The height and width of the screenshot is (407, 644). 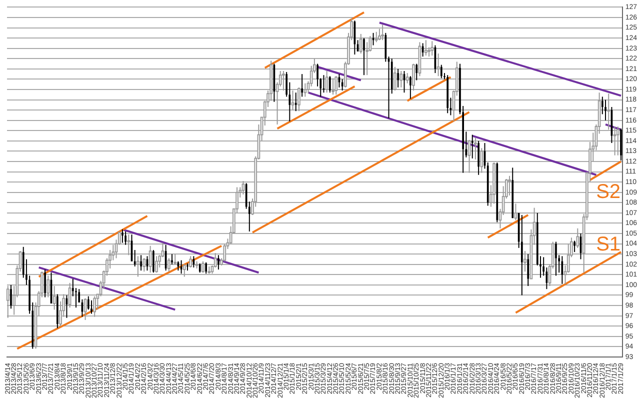 What do you see at coordinates (608, 245) in the screenshot?
I see `annotation: S1` at bounding box center [608, 245].